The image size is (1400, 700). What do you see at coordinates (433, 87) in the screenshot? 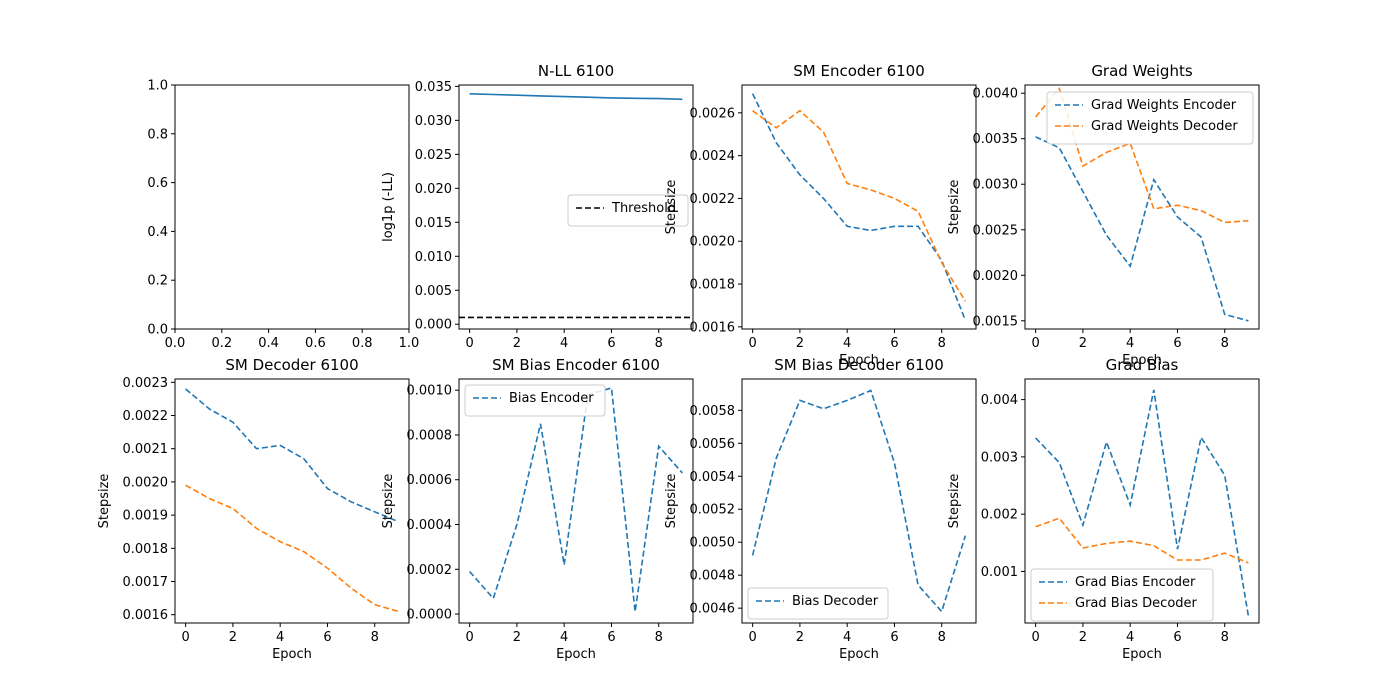
I see `y-tick-label: 0.035` at bounding box center [433, 87].